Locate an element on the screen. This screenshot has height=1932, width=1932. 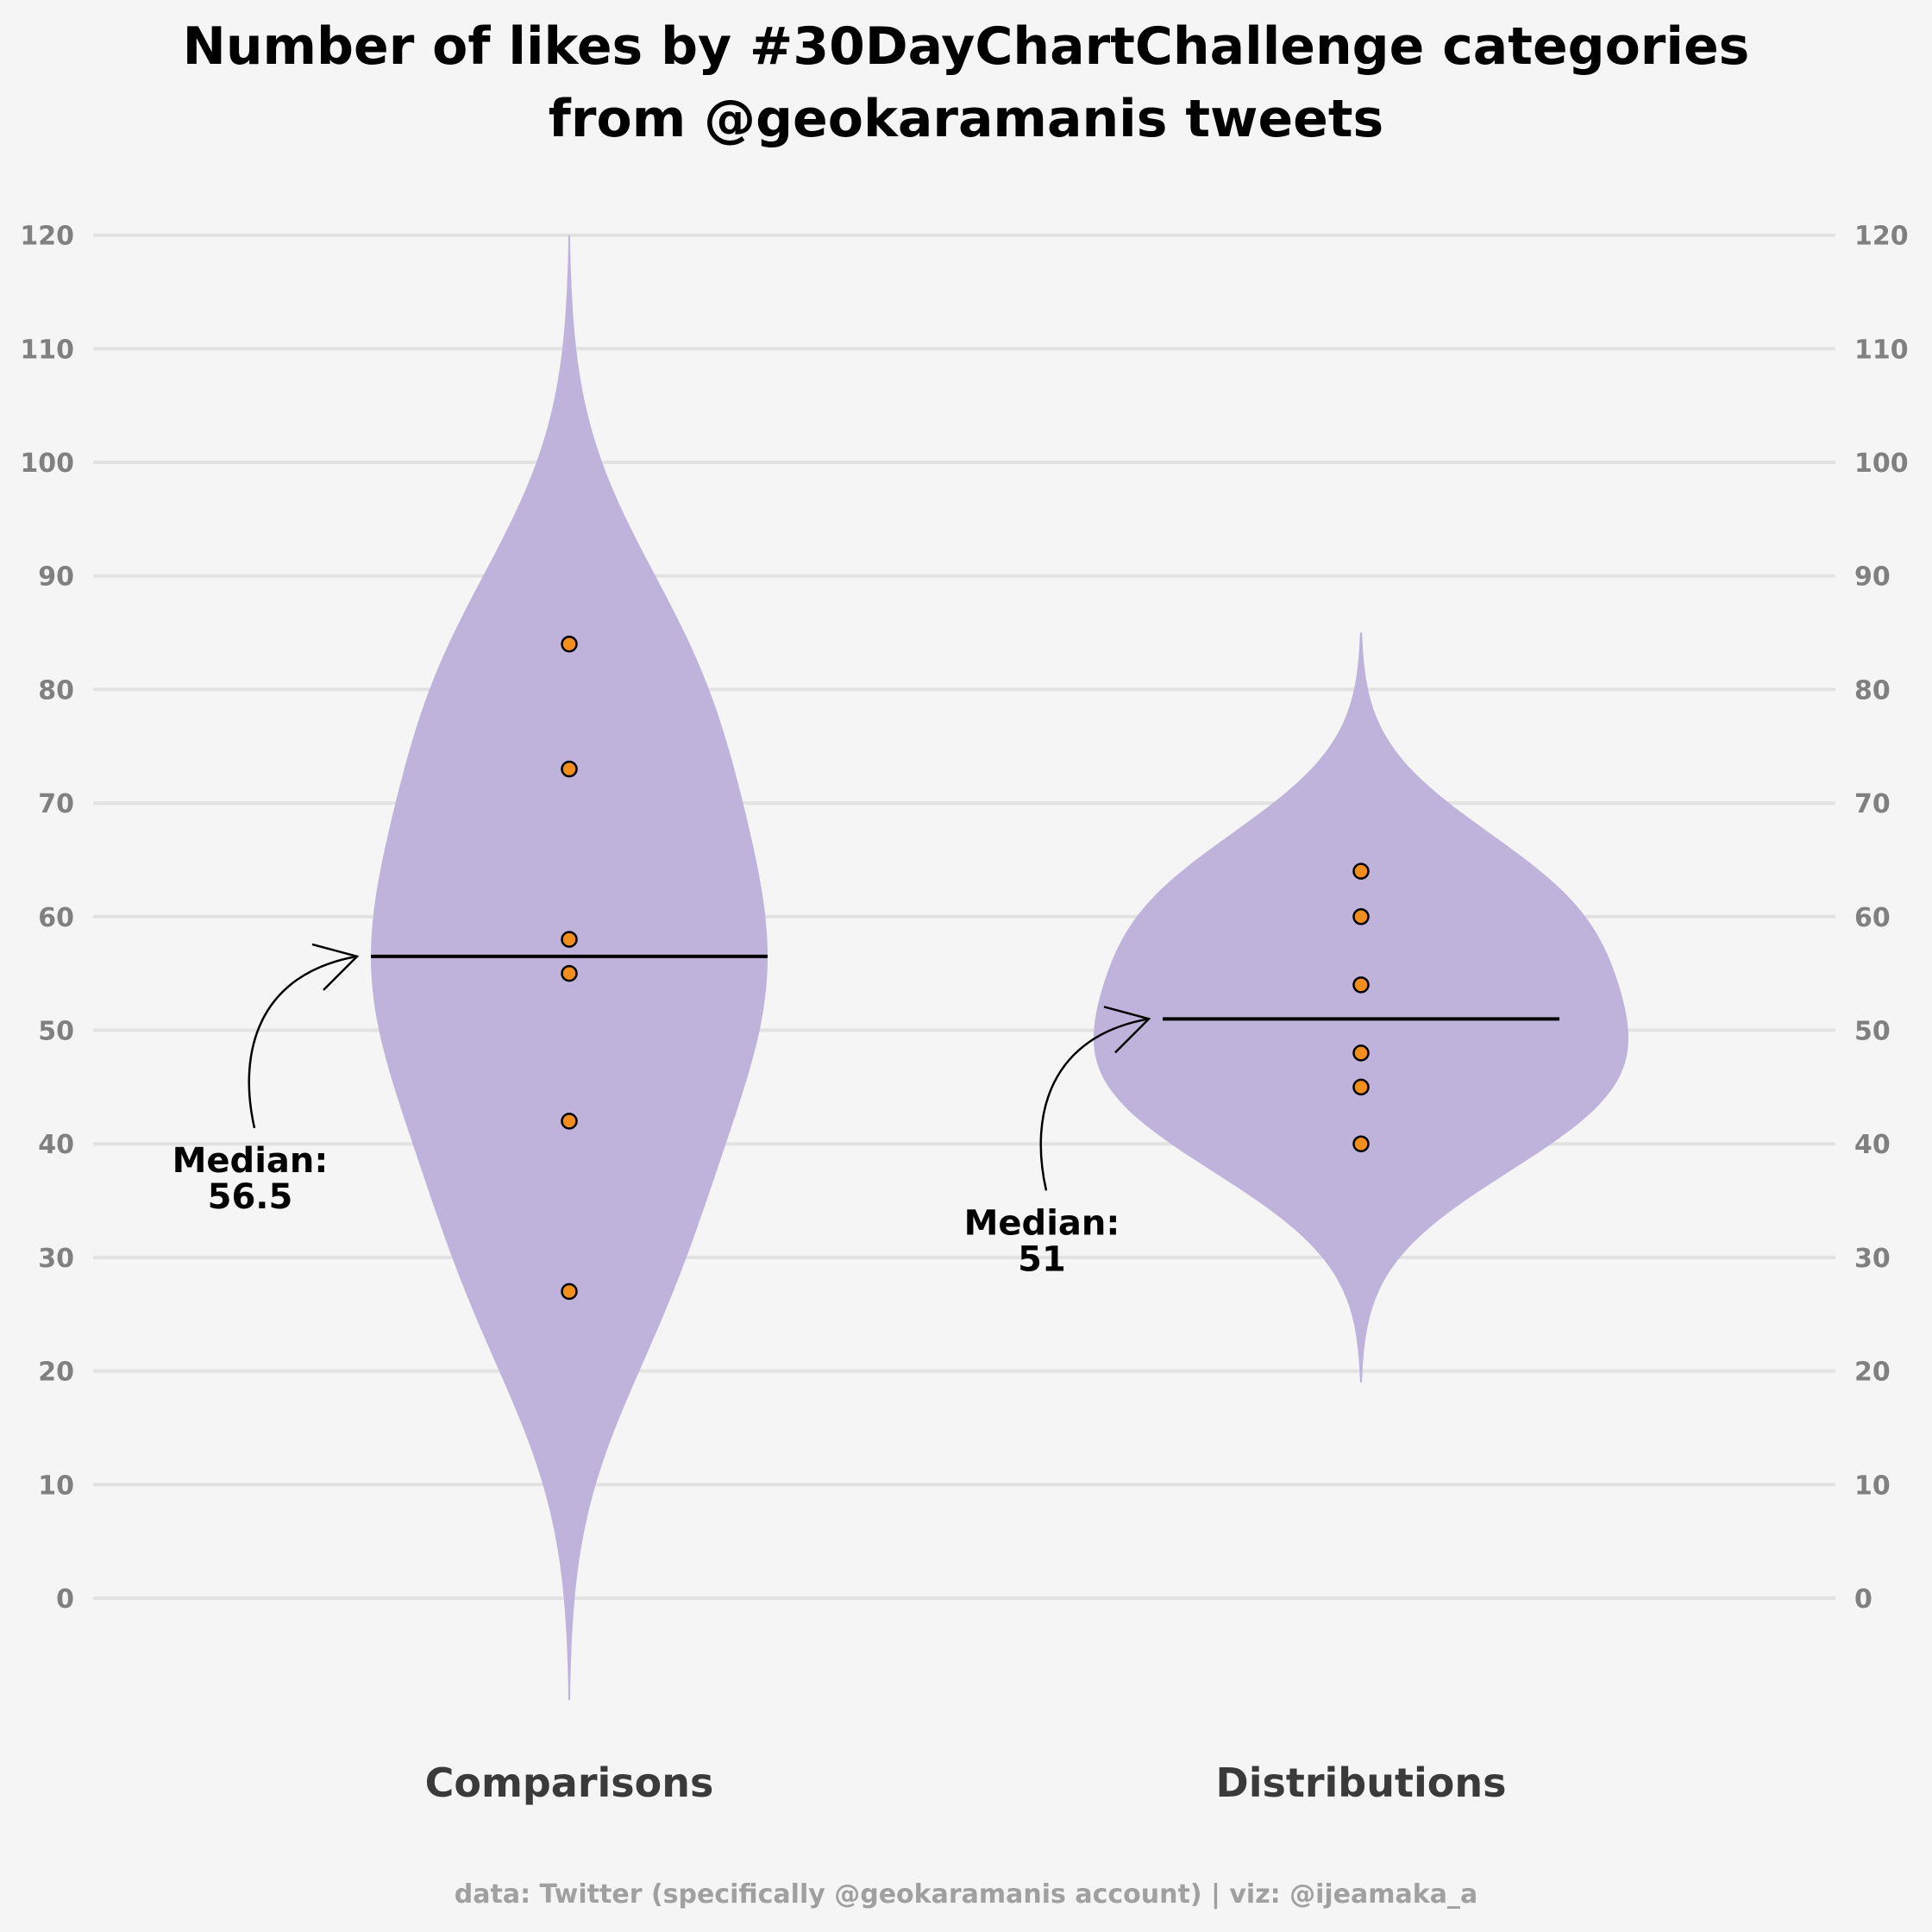
y-tick-right-70: 70 is located at coordinates (1873, 804).